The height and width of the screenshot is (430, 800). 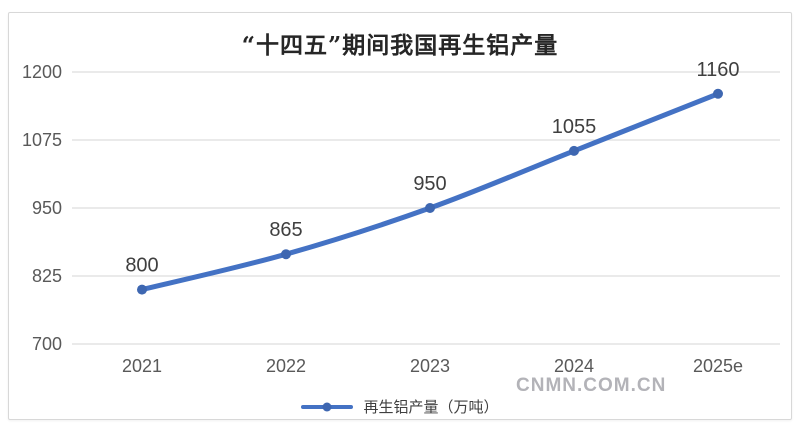 I want to click on legend: 再生铝产量（万吨）, so click(x=400, y=406).